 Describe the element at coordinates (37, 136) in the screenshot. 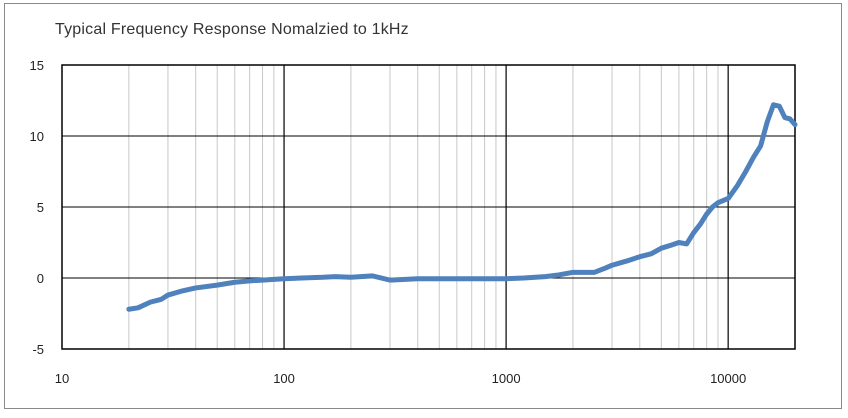

I see `y-tick-label: 10` at that location.